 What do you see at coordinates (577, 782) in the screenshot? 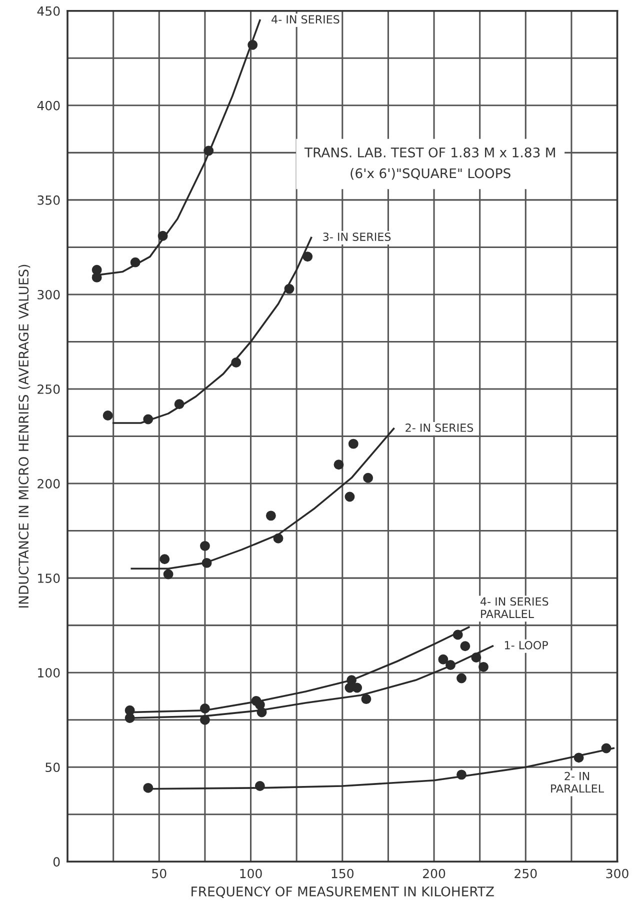
I see `annotation: 2- IN PARALLEL` at bounding box center [577, 782].